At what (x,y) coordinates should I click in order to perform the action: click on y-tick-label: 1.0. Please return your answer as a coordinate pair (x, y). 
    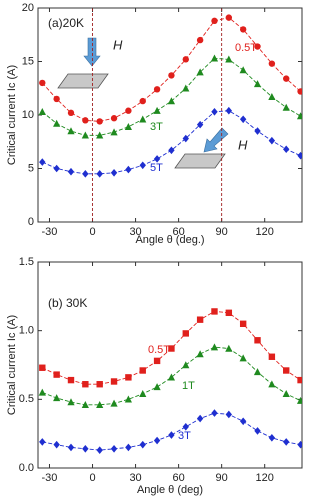
    Looking at the image, I should click on (26, 331).